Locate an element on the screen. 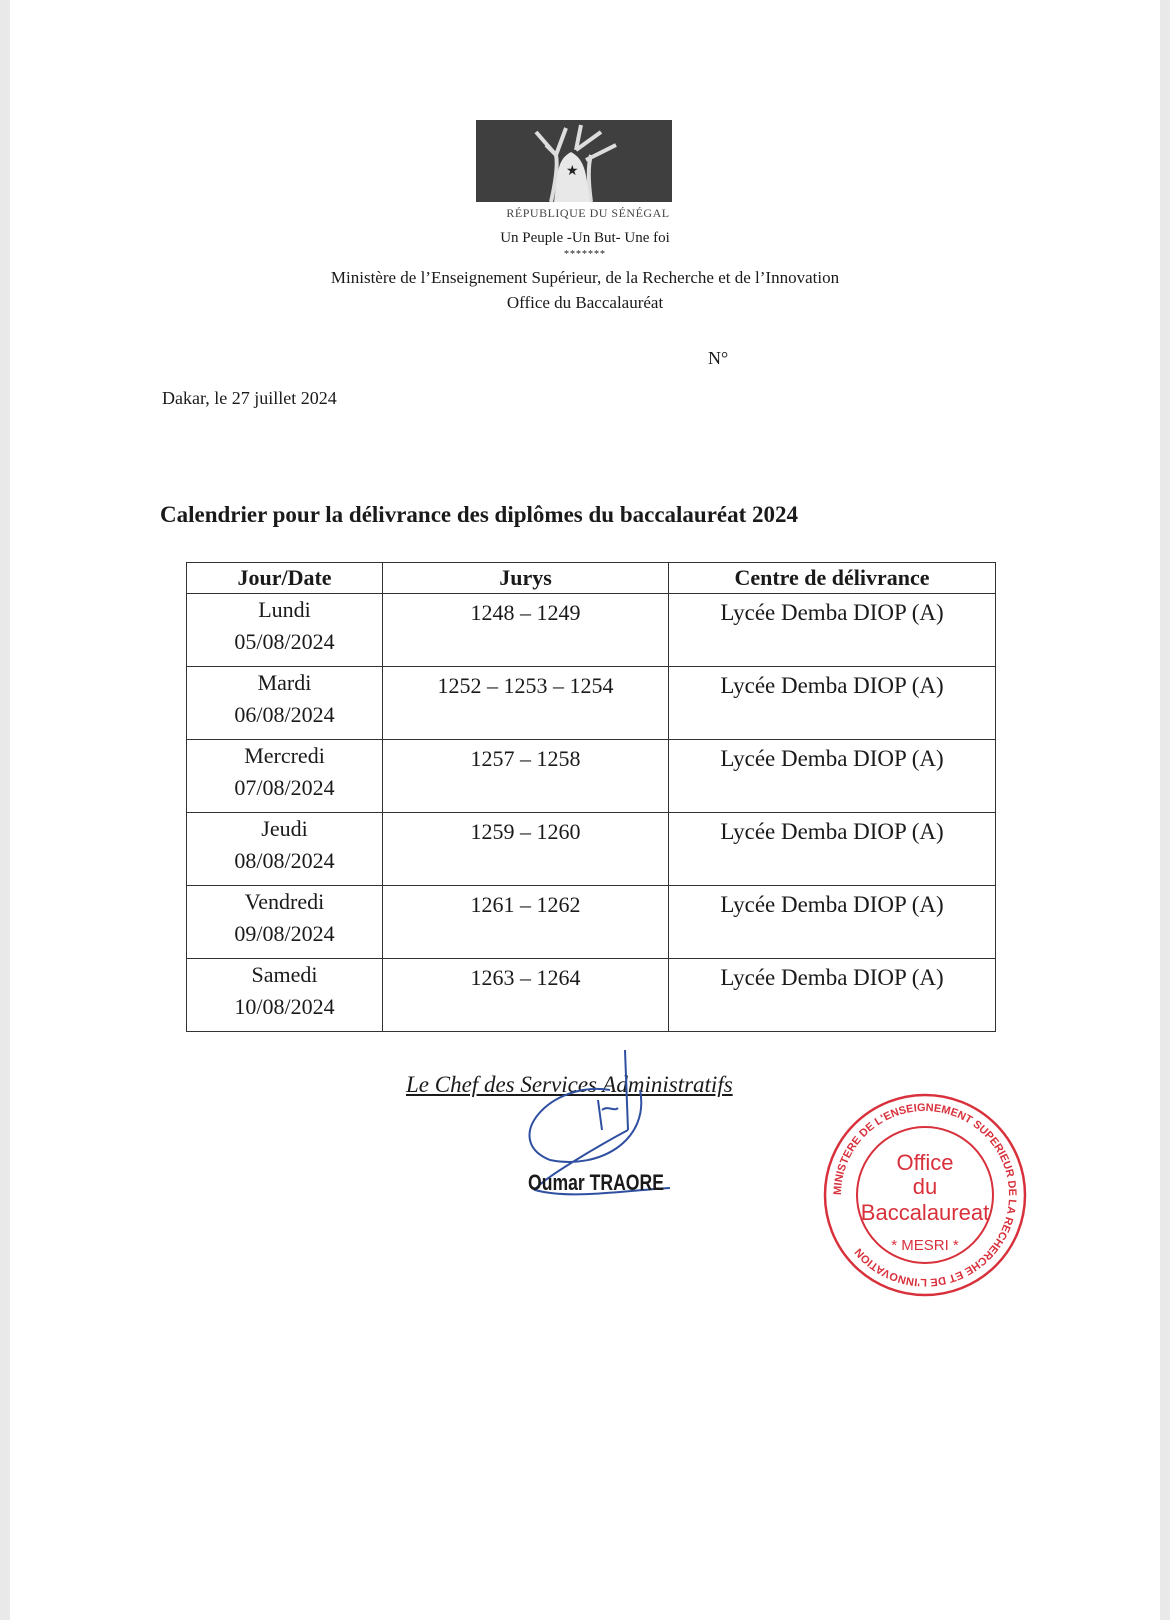 The image size is (1170, 1620). baobab-icon: ★ is located at coordinates (575, 163).